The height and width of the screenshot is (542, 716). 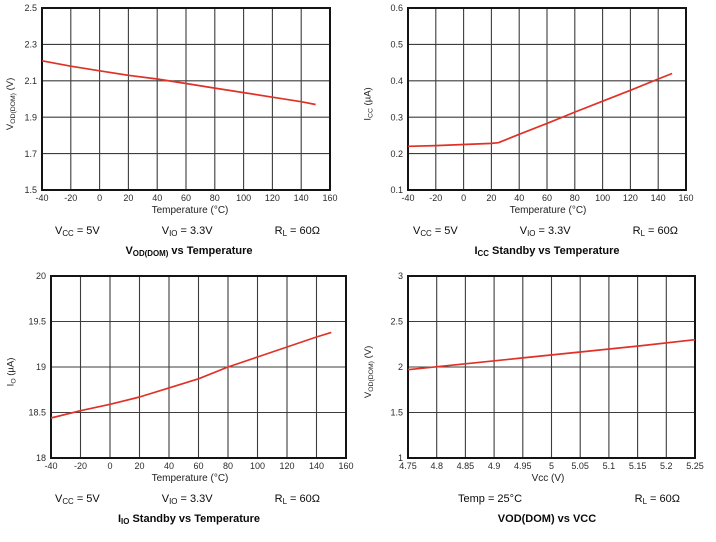 I want to click on x-axis-label: Vcc (V), so click(x=548, y=478).